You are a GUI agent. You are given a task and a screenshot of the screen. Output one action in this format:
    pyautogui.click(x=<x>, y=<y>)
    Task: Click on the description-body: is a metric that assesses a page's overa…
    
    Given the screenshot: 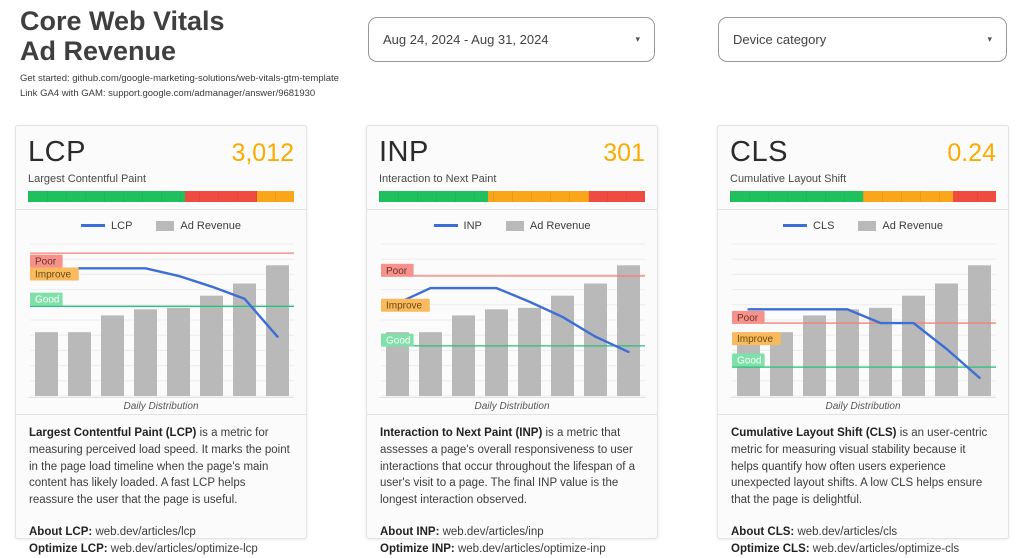 What is the action you would take?
    pyautogui.click(x=508, y=467)
    